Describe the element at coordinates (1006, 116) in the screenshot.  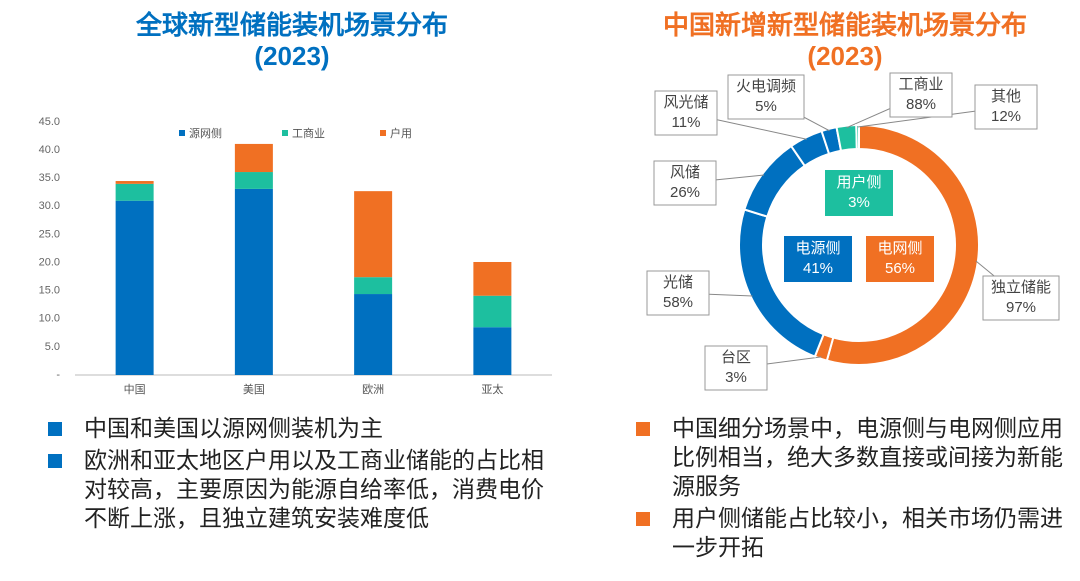
I see `segment-value: 12%` at that location.